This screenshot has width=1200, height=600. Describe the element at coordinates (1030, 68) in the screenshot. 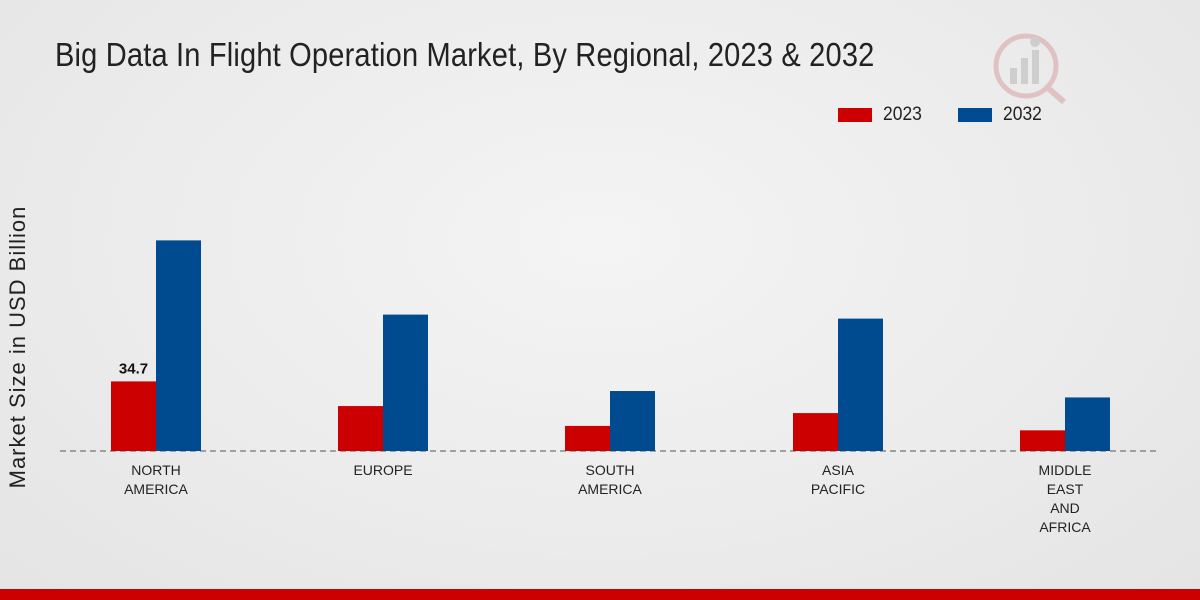

I see `watermark-logo-icon` at that location.